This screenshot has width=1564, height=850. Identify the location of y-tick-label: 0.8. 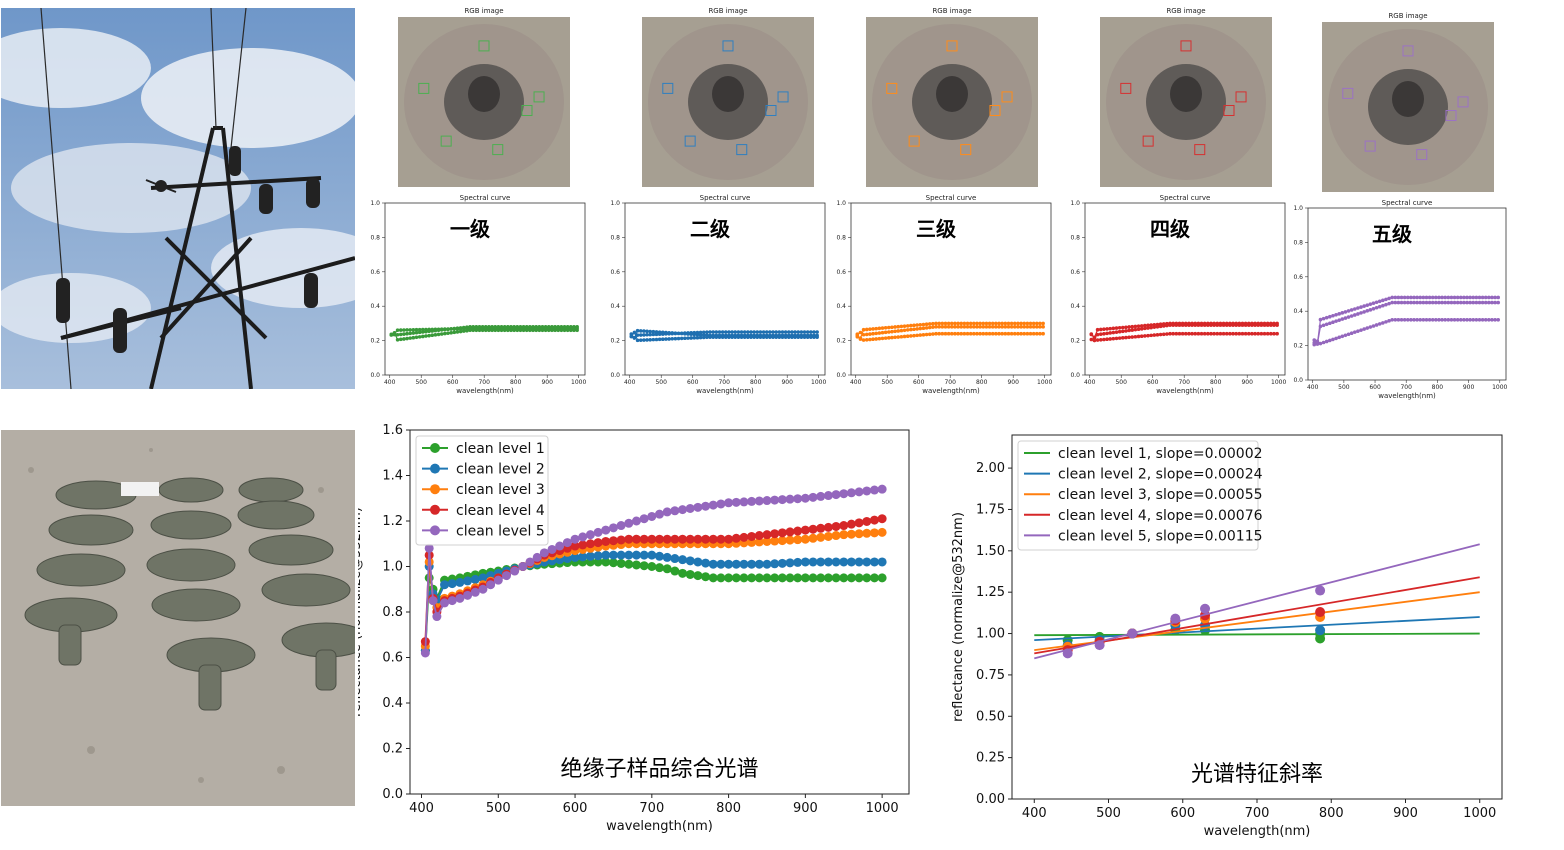
(1075, 237).